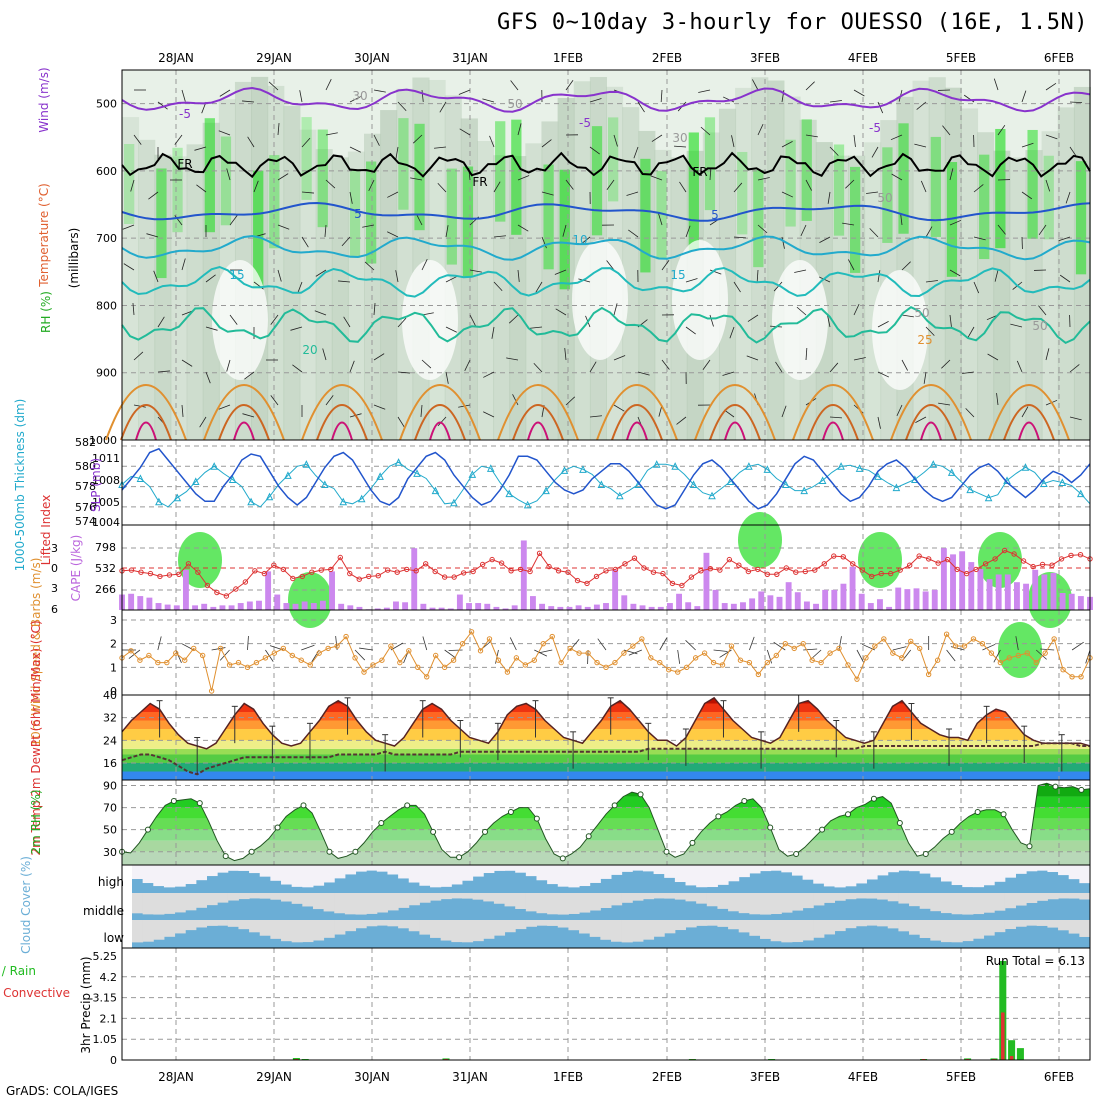 This screenshot has width=1100, height=1100. I want to click on rh-high-patch, so click(1000, 560).